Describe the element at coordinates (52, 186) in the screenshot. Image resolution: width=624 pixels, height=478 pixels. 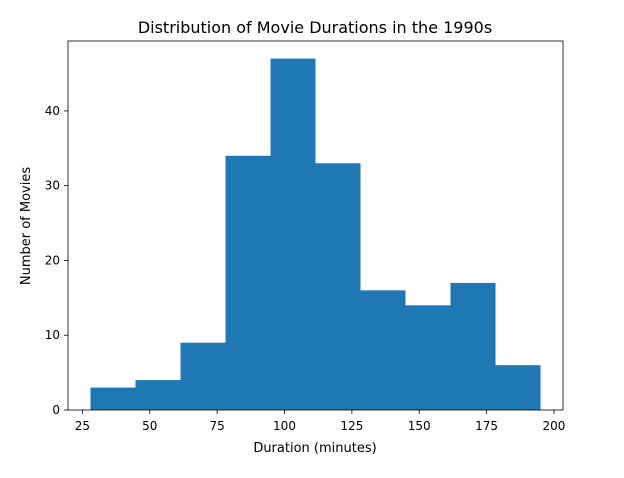
I see `y-tick-label-3: 30` at that location.